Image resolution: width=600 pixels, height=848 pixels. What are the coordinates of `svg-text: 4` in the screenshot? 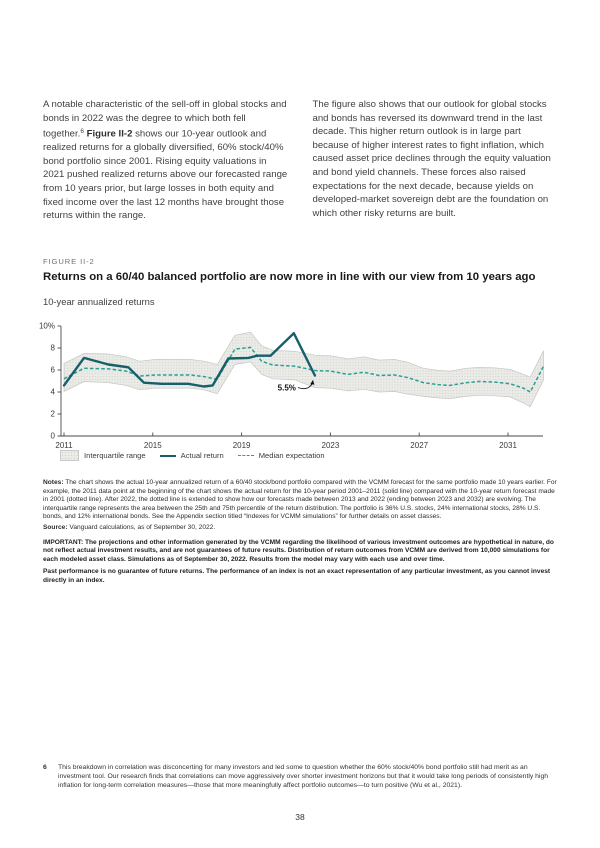 It's located at (53, 392).